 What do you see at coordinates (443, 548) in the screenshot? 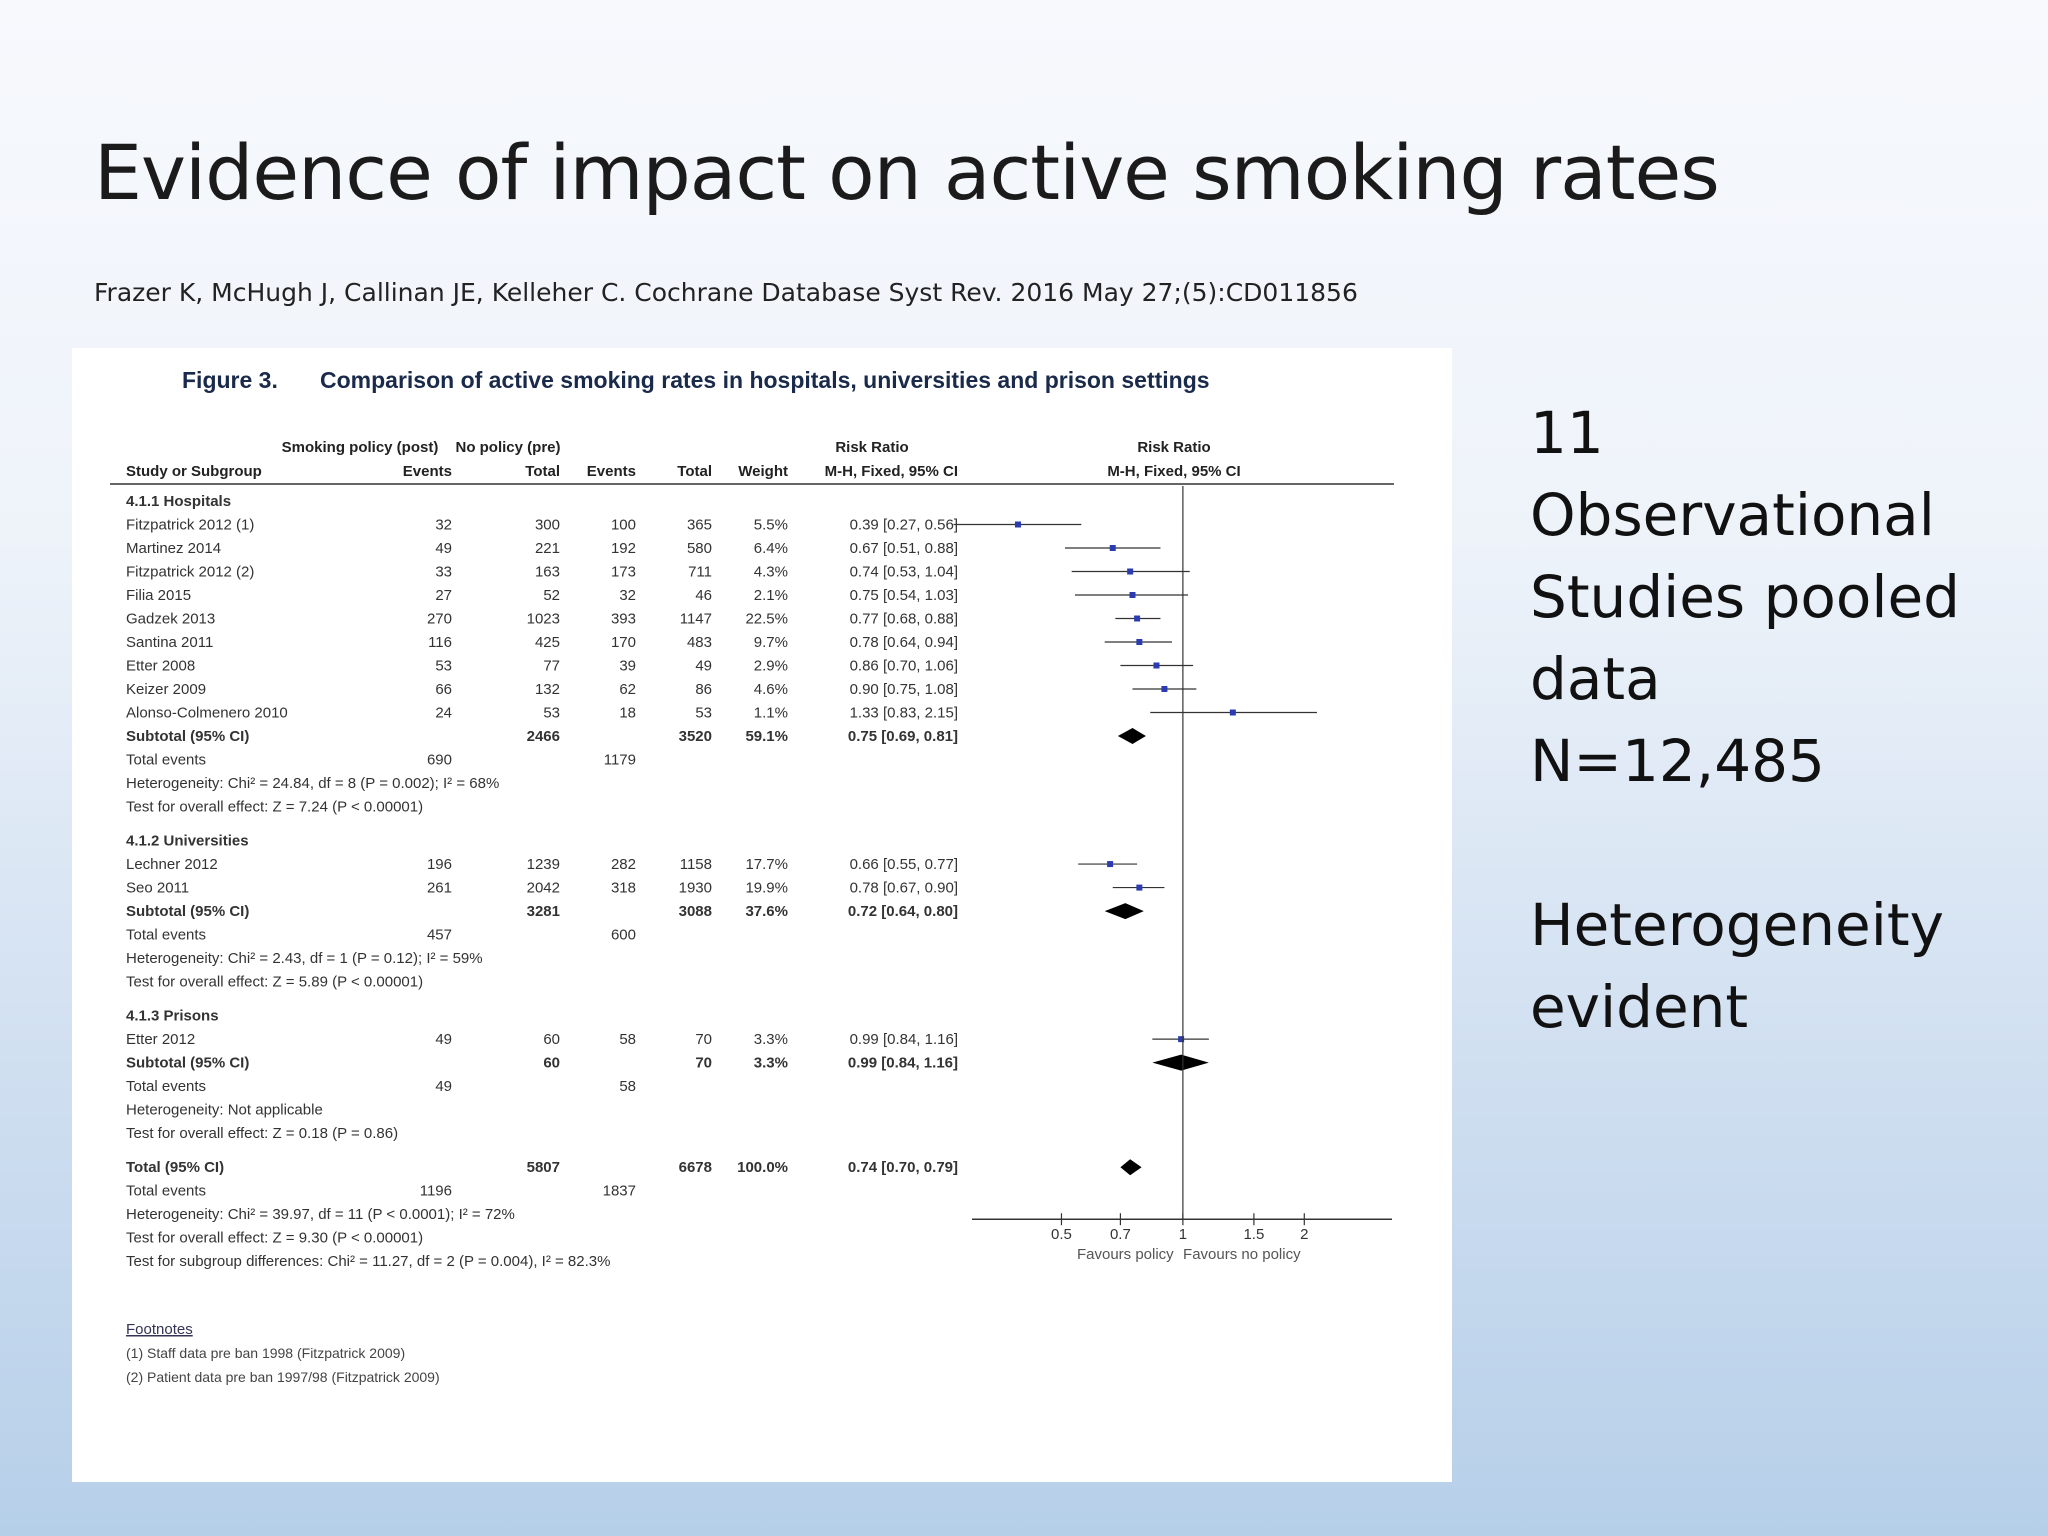
I see `events-post: 49` at bounding box center [443, 548].